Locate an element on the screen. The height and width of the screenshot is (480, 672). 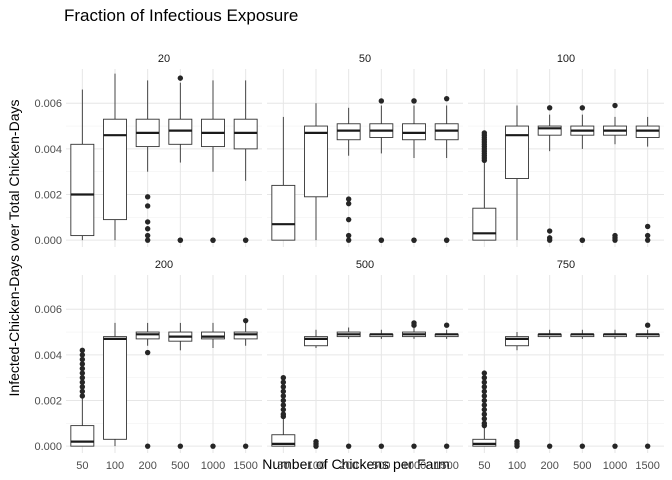
facet-strip-label: 50 is located at coordinates (365, 59).